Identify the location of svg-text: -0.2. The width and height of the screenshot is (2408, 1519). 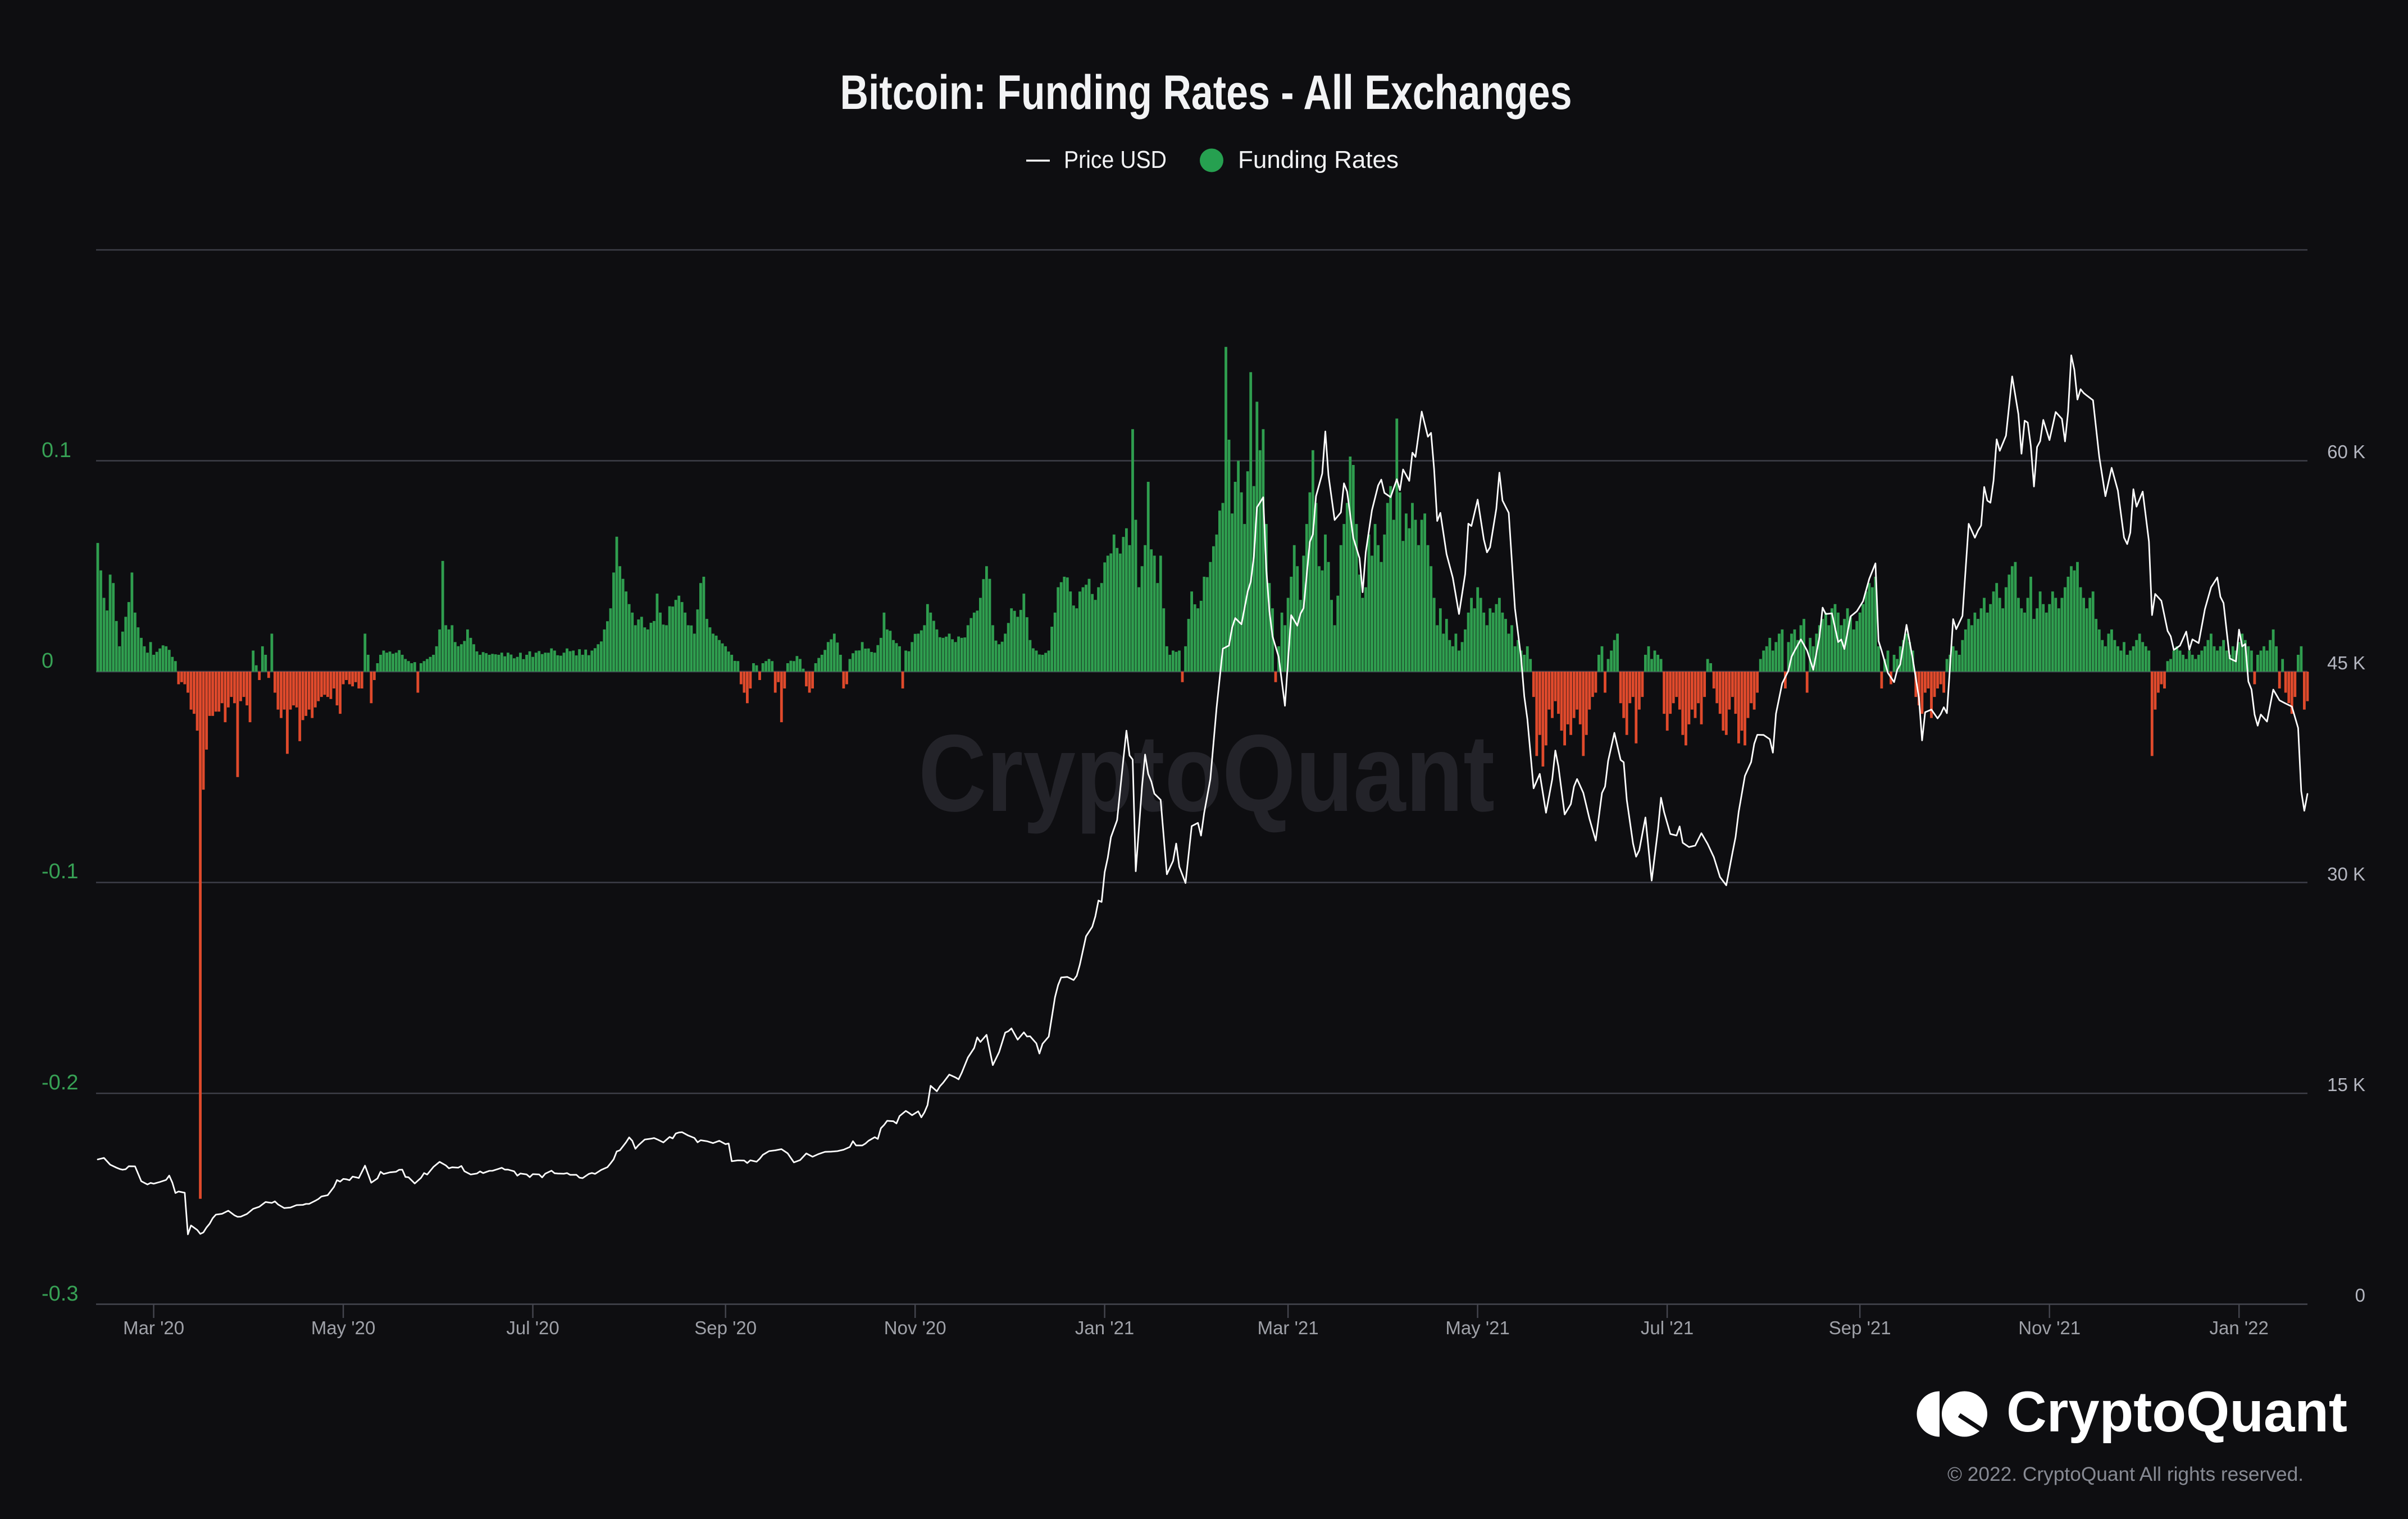
(60, 1082).